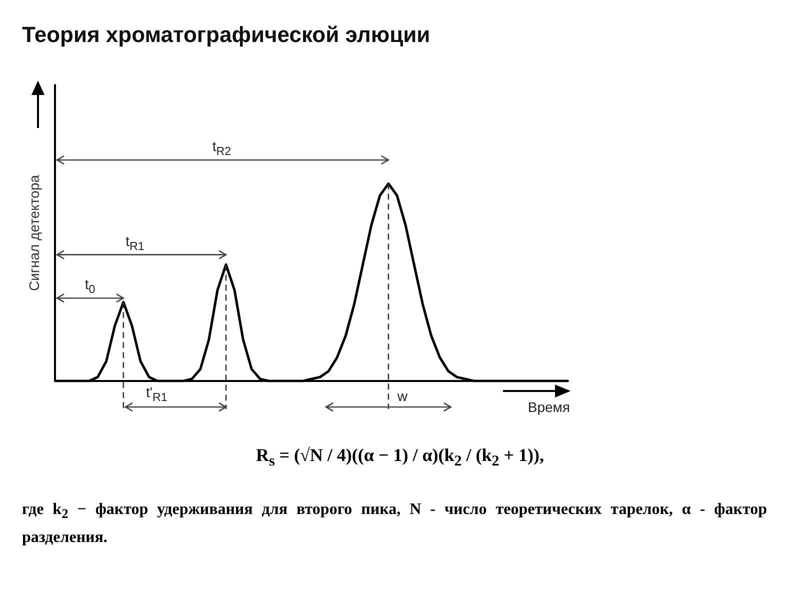 Image resolution: width=800 pixels, height=600 pixels. Describe the element at coordinates (400, 458) in the screenshot. I see `text: R$_{s}$ = (√N / 4)((α − 1) / α)(k$_{2}$ / (k$_{2}$ + 1)),` at that location.